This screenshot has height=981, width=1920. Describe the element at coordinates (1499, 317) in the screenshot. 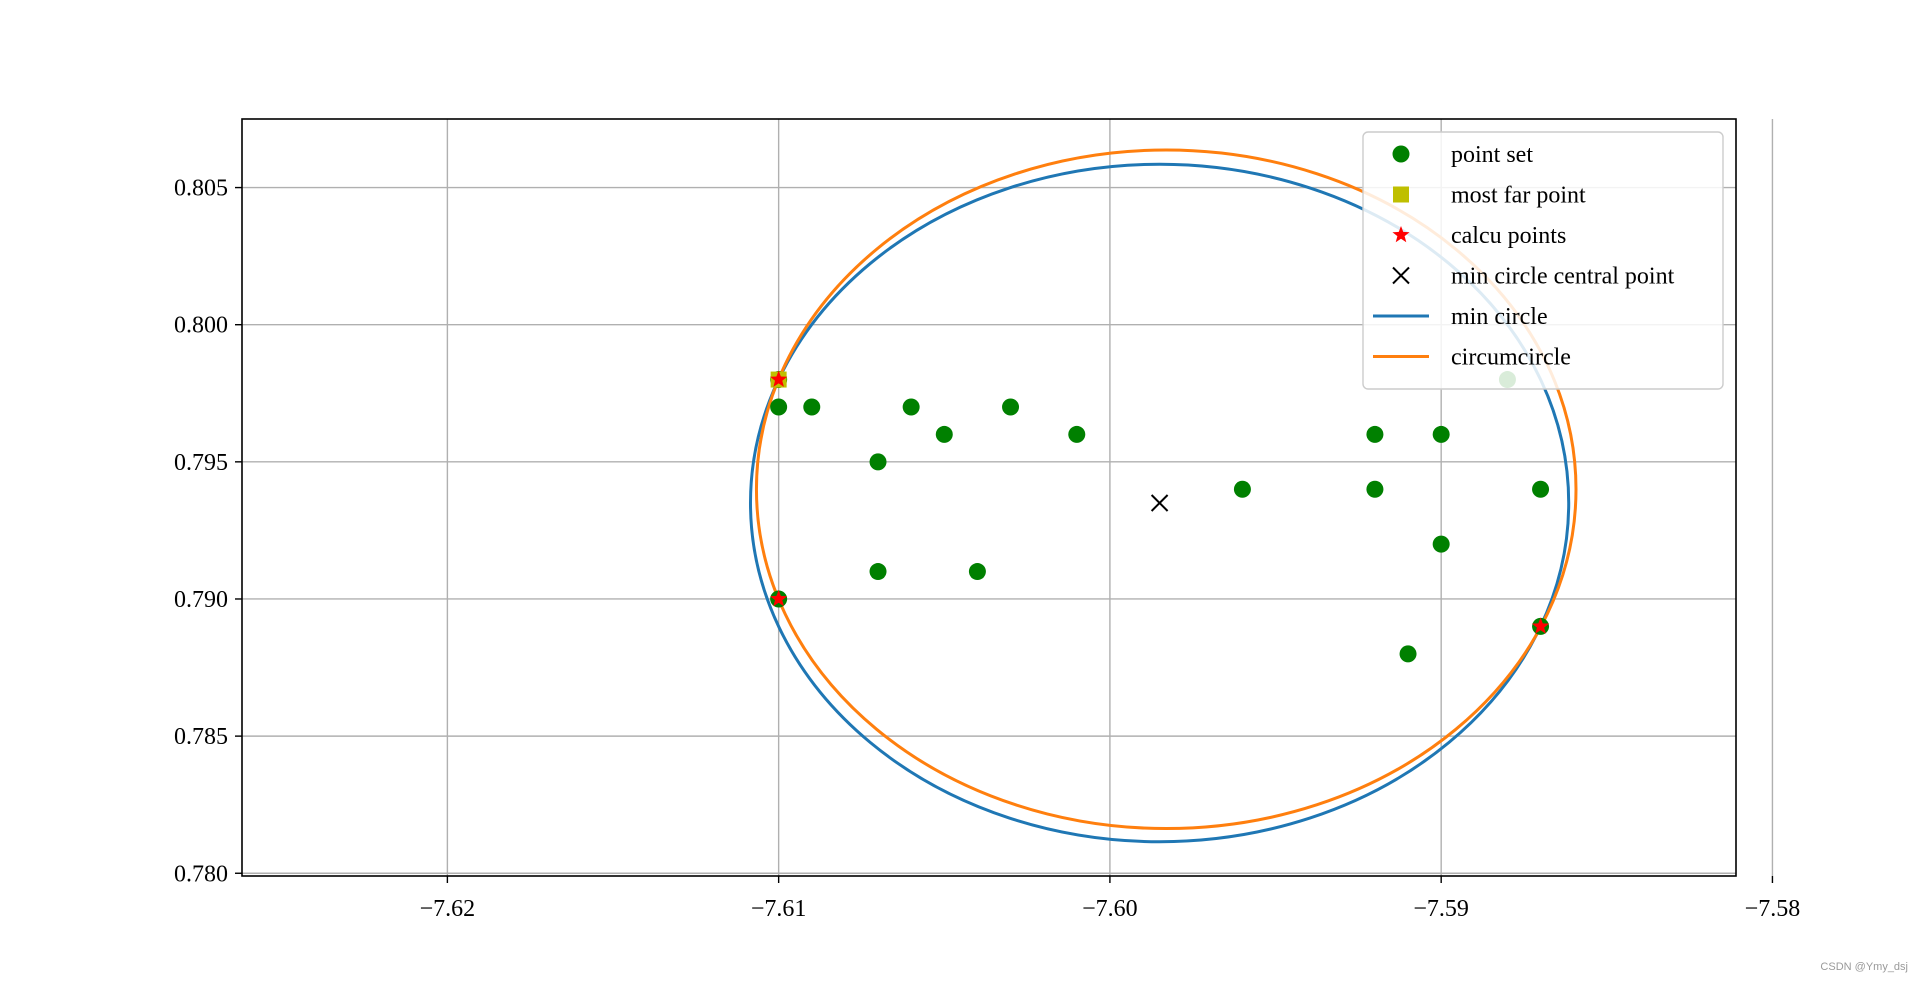

I see `legend-label-min-circle: min circle` at that location.